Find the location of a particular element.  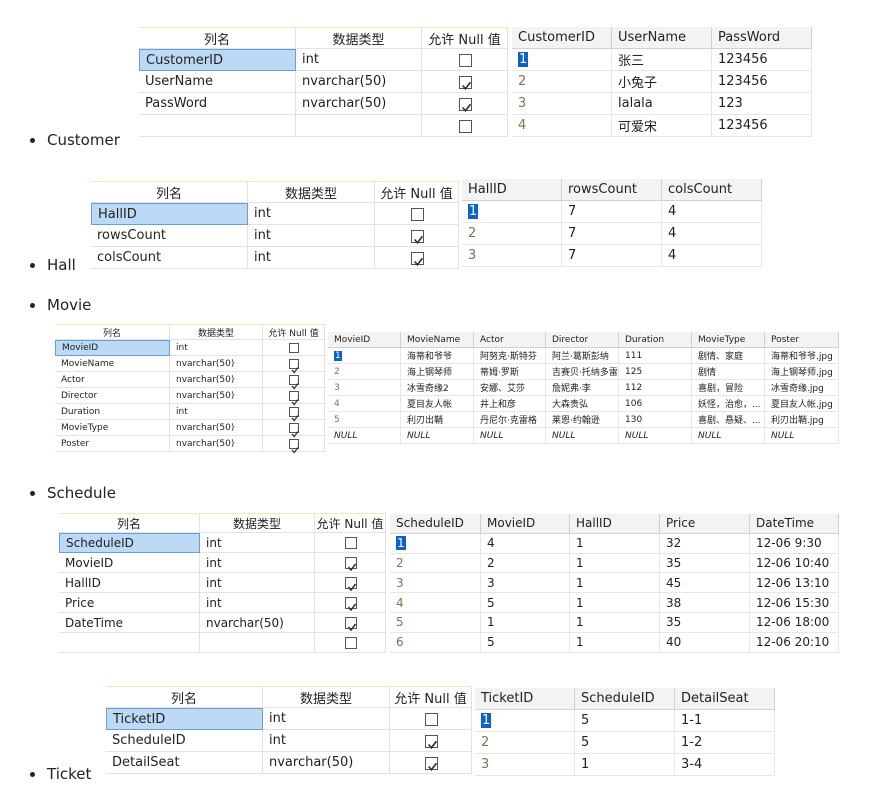

grid-cell: 125 is located at coordinates (655, 372).